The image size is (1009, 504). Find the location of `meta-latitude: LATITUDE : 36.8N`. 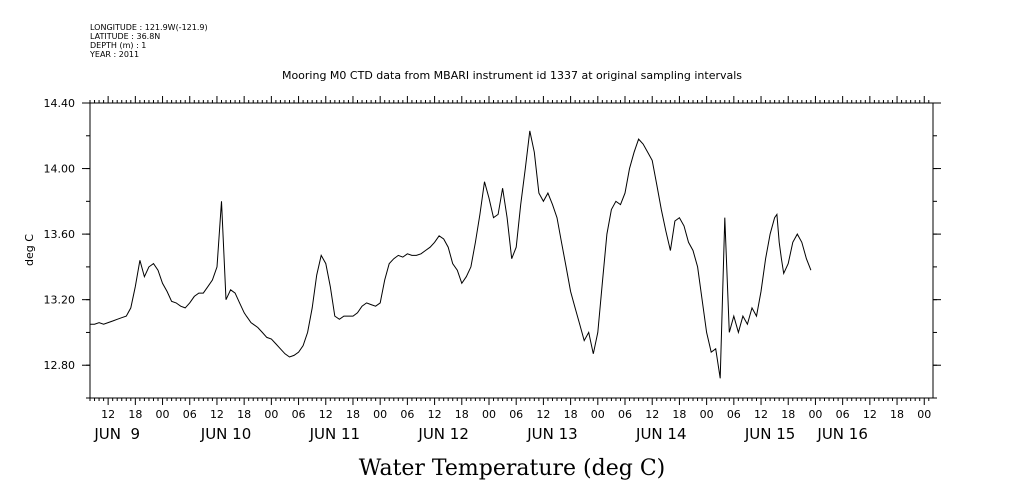

meta-latitude: LATITUDE : 36.8N is located at coordinates (125, 36).